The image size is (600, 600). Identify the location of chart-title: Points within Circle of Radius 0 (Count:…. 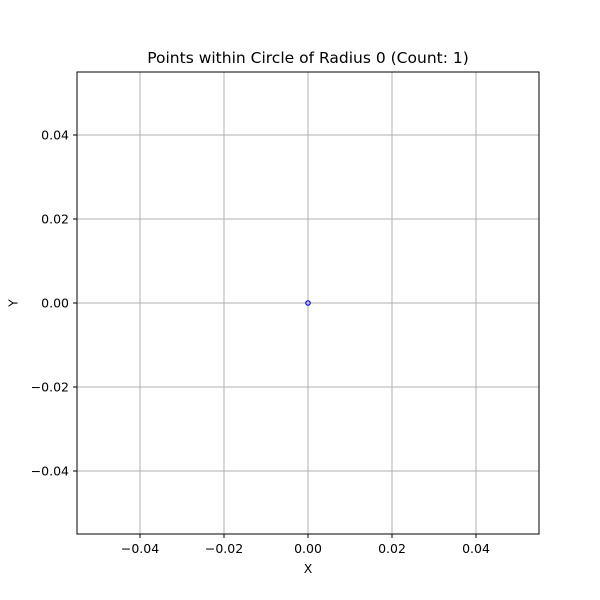
(308, 58).